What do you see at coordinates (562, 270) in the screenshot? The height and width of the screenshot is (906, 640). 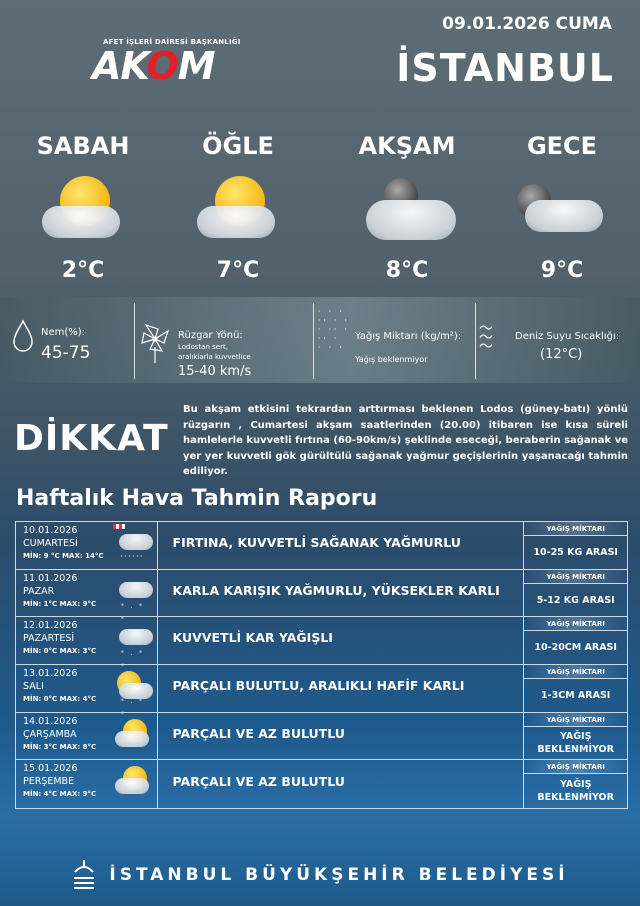 I see `period-temp: 9°C` at bounding box center [562, 270].